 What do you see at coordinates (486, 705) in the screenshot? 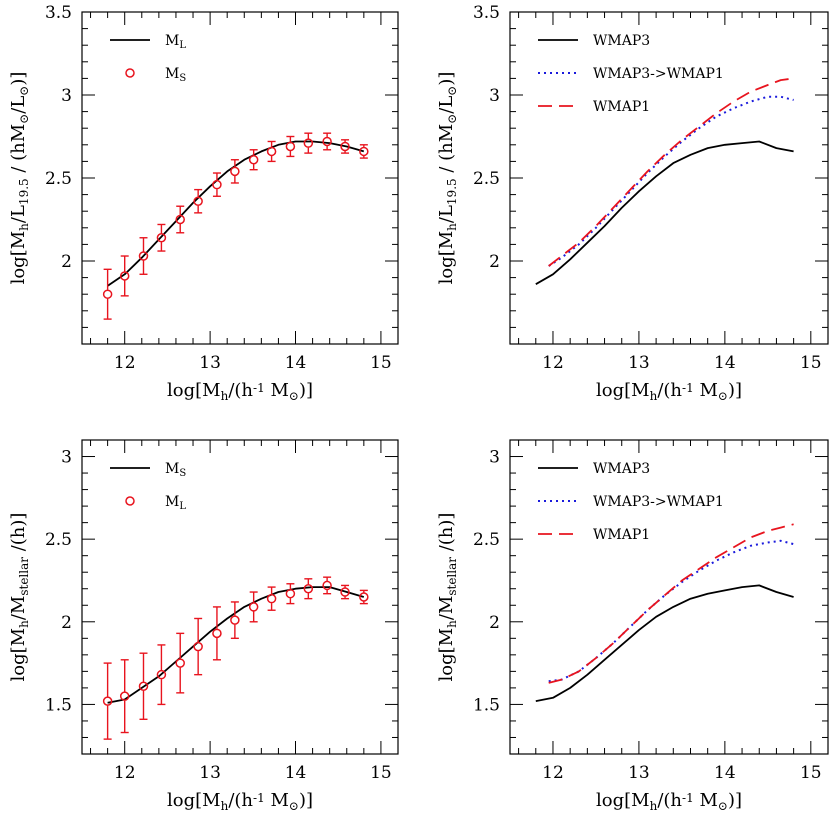
I see `y-tick-label: 1.5` at bounding box center [486, 705].